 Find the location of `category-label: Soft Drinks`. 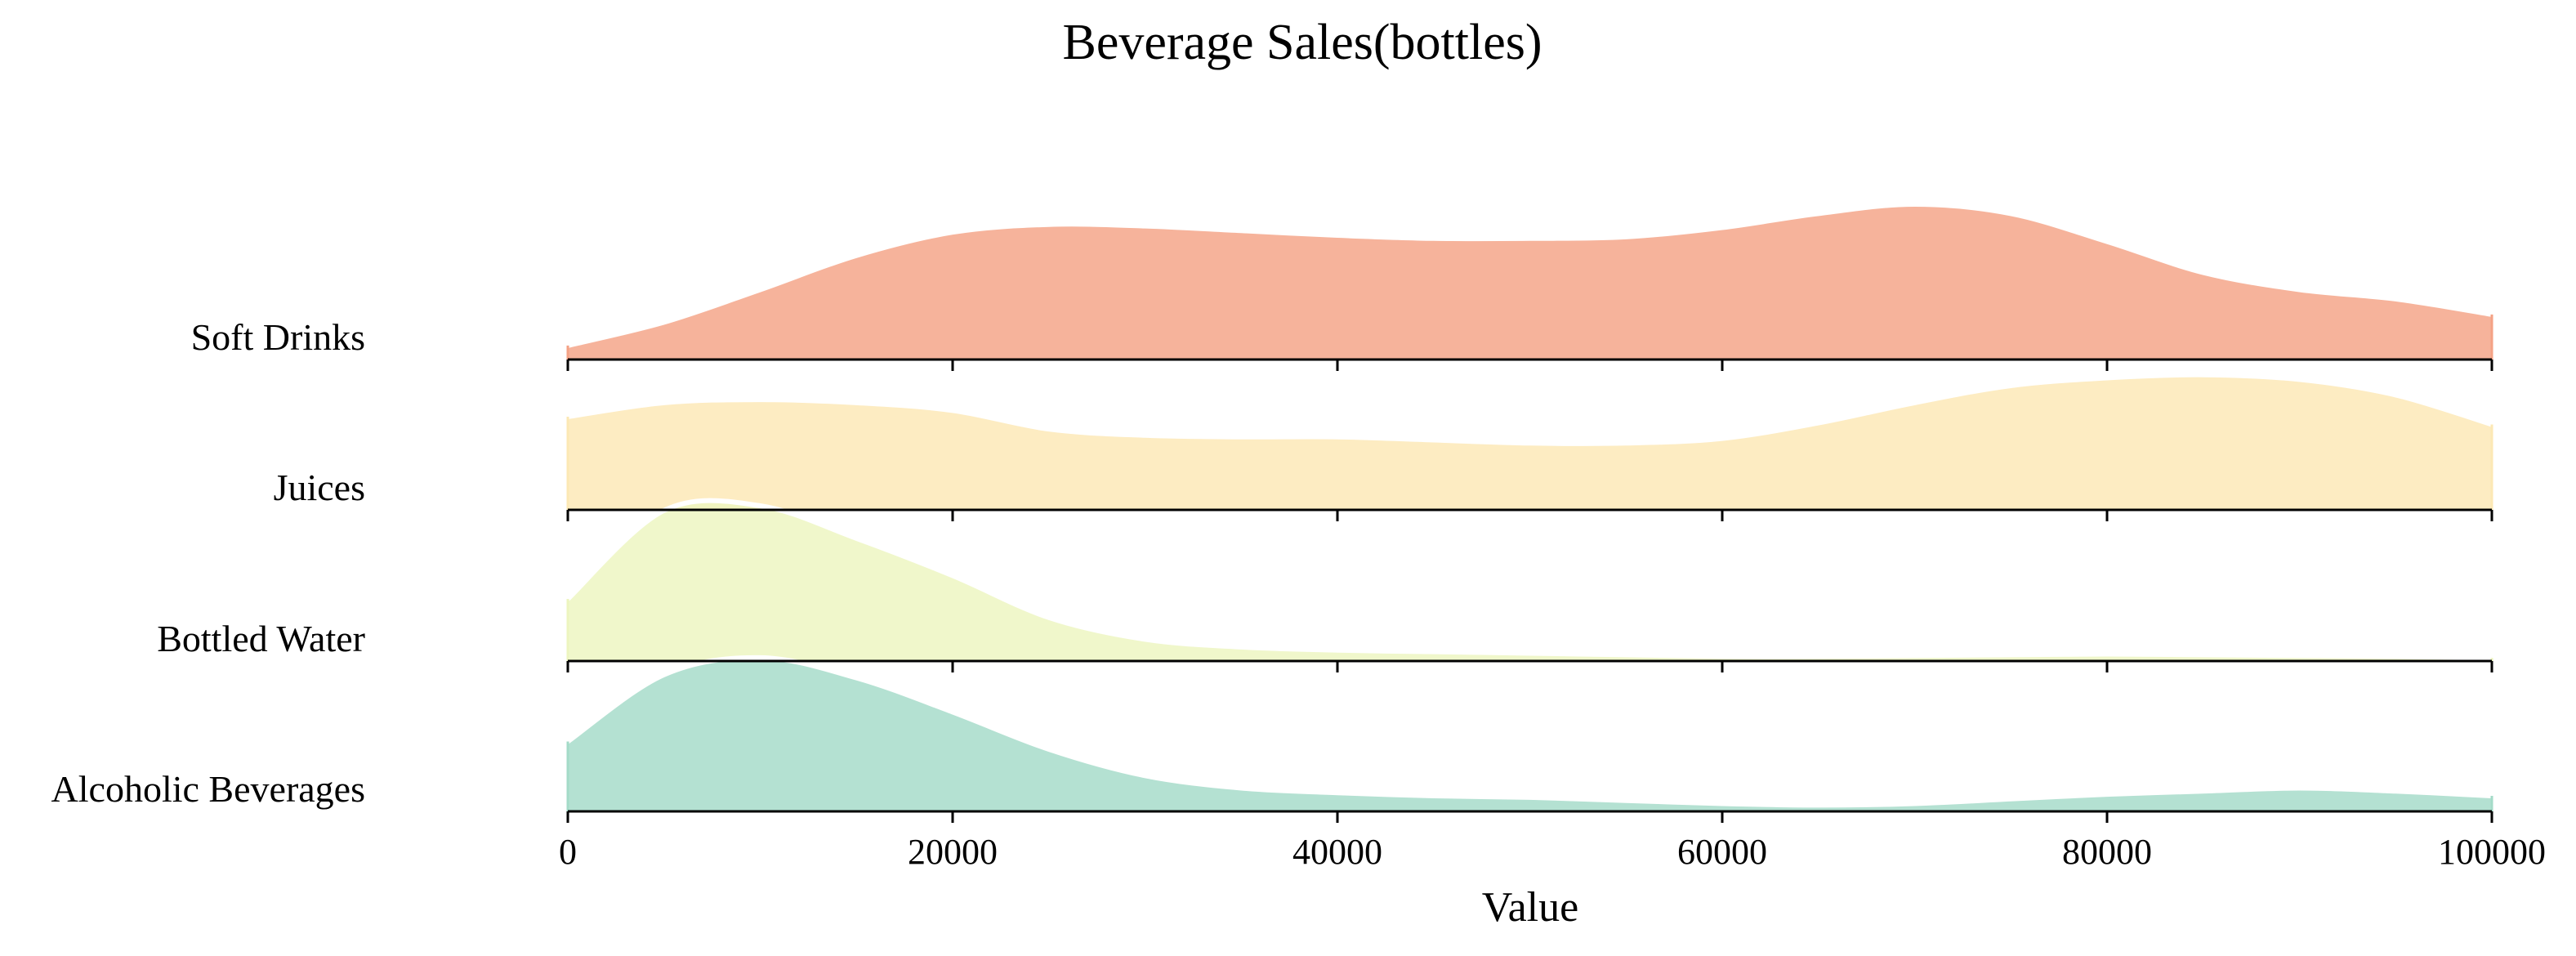

category-label: Soft Drinks is located at coordinates (278, 337).